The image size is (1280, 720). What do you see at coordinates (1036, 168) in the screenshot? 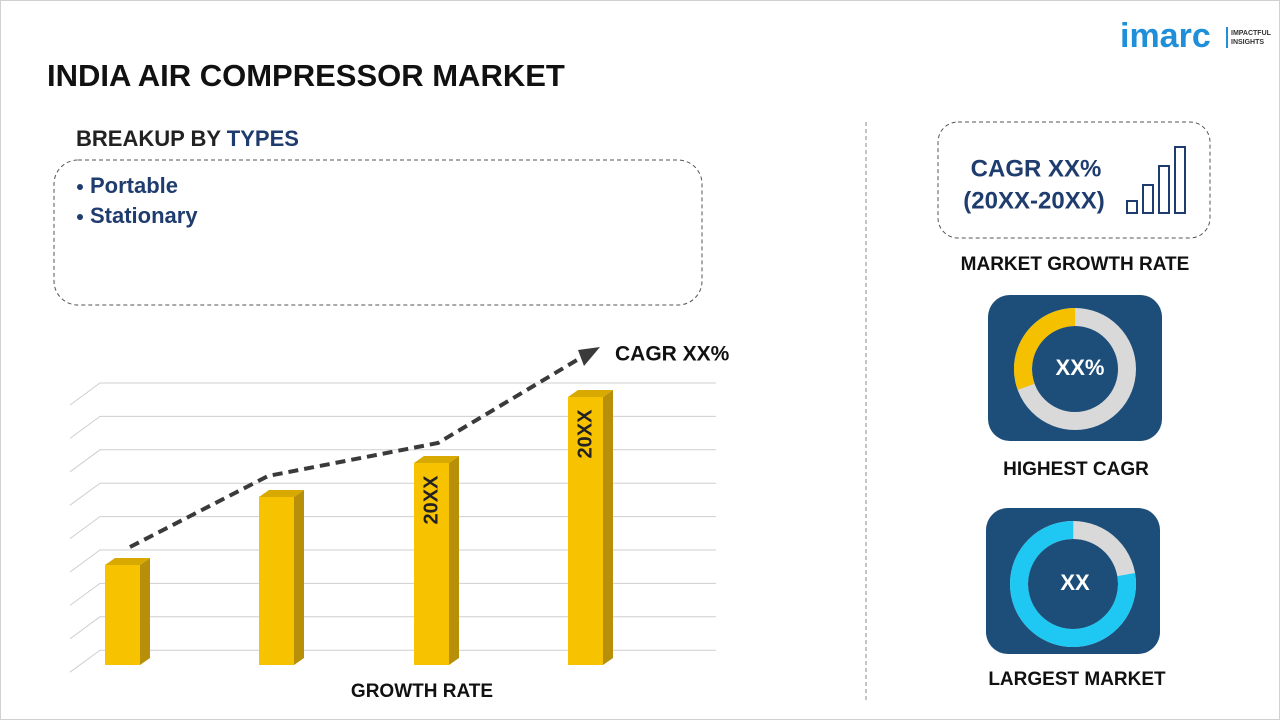
I see `card-value: CAGR XX%` at bounding box center [1036, 168].